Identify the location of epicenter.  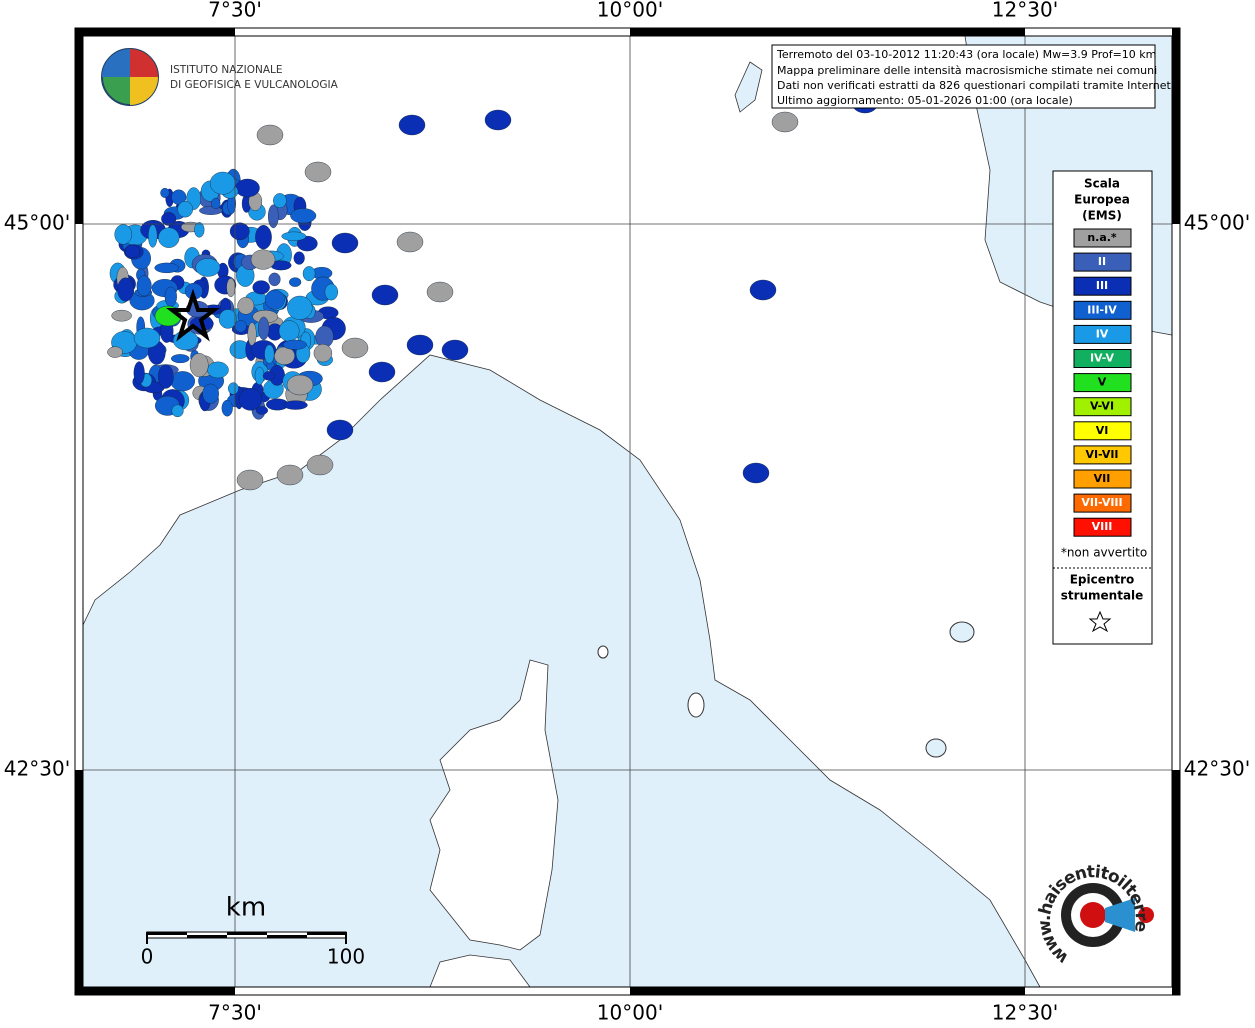
(193, 315).